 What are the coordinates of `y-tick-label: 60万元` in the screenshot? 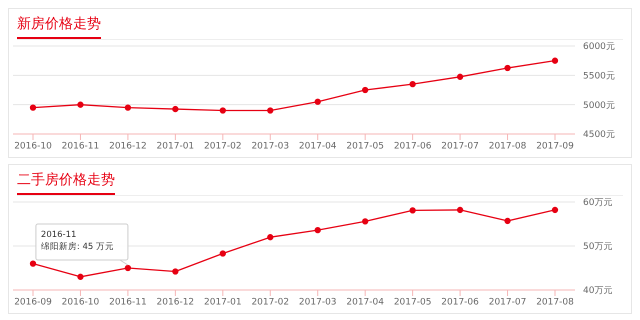 It's located at (597, 202).